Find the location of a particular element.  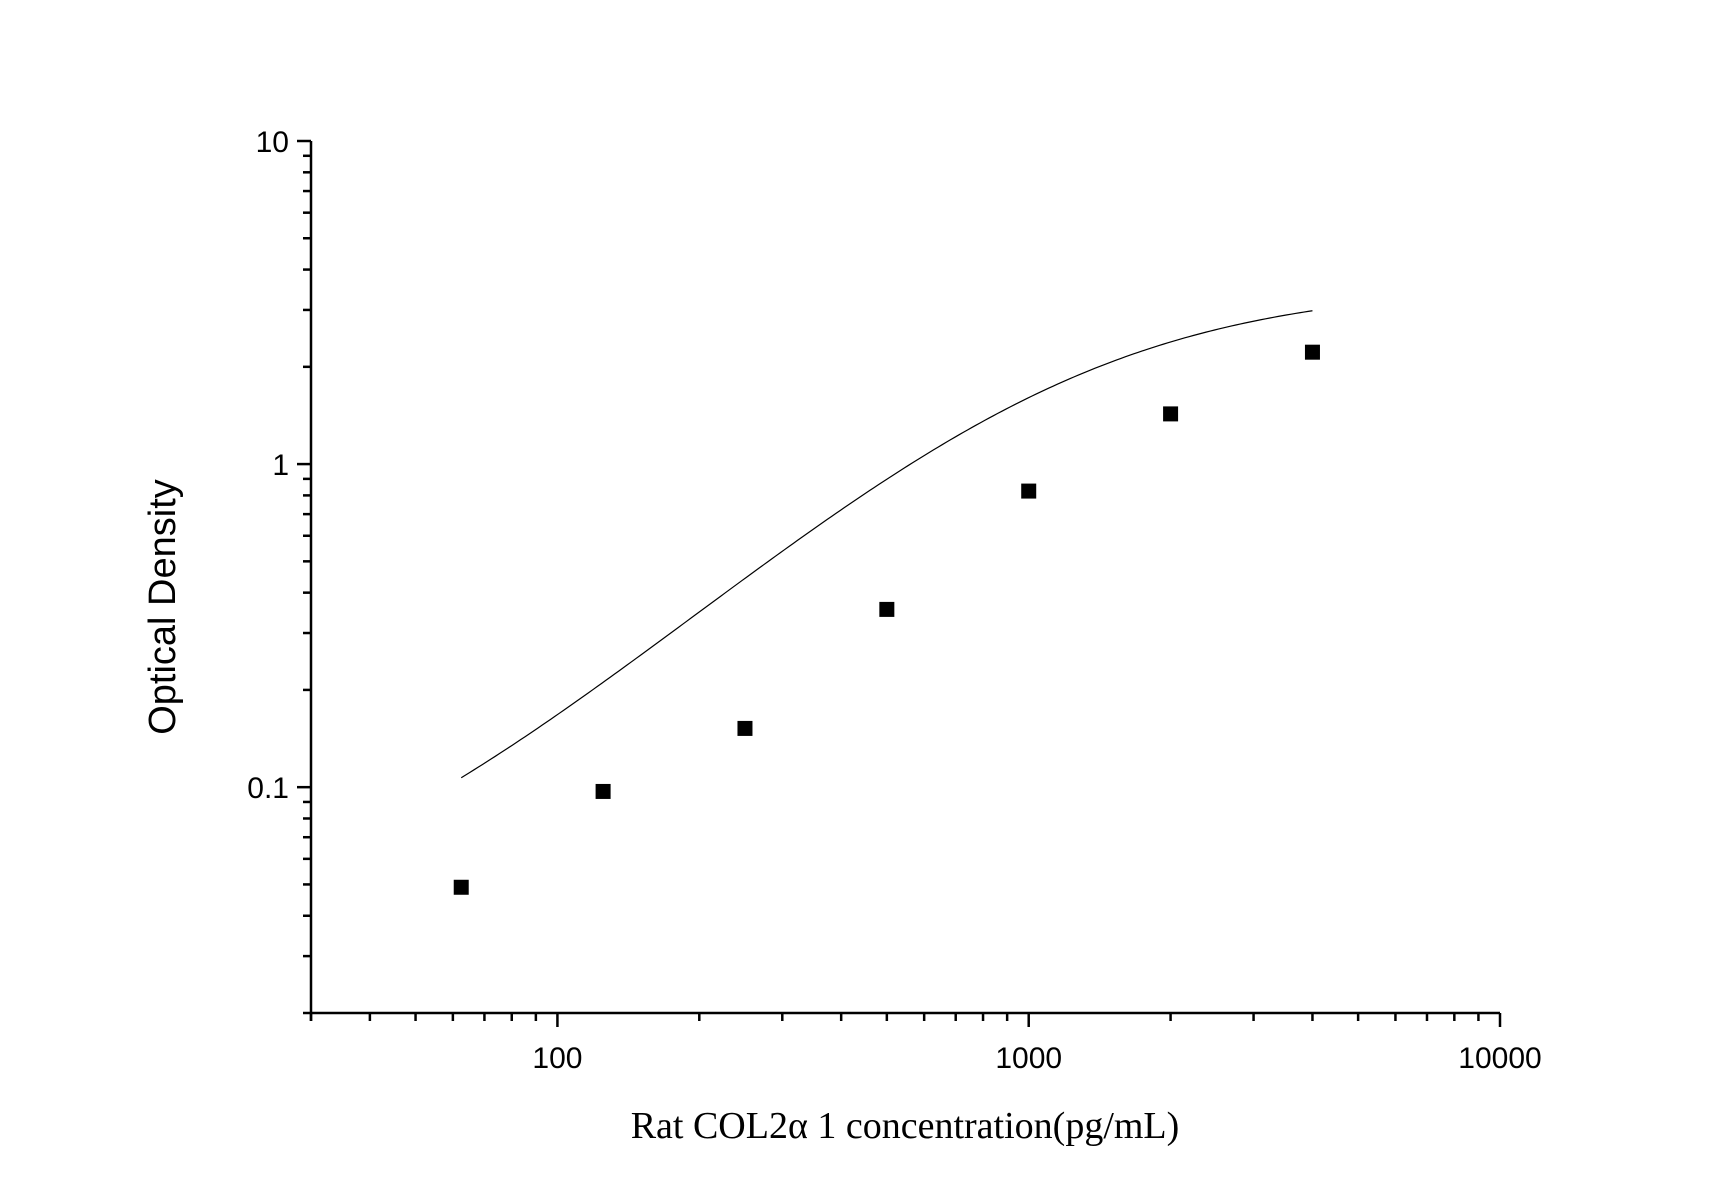

y-tick-label: 0.1 is located at coordinates (268, 788).